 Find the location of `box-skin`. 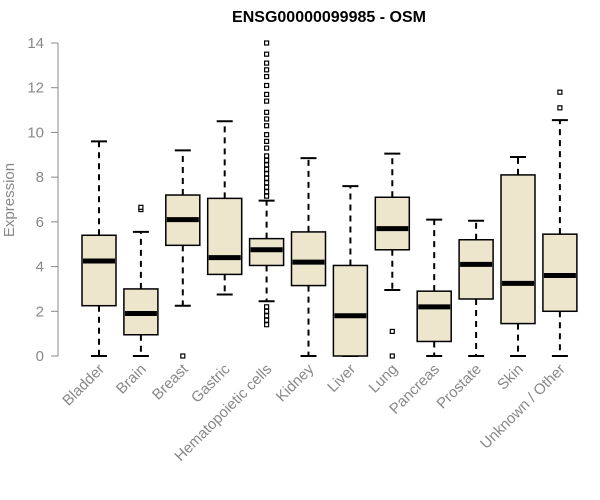

box-skin is located at coordinates (518, 256).